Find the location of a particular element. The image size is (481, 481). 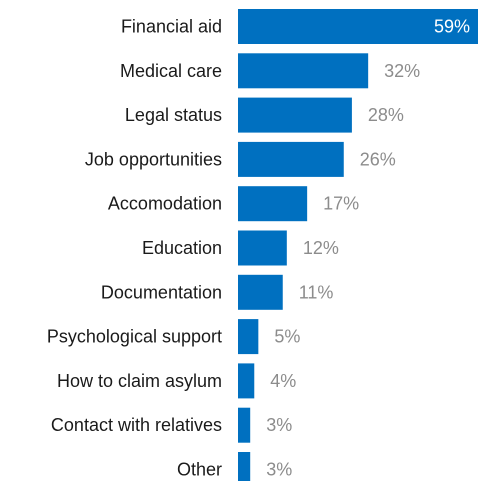

value-label: 4% is located at coordinates (283, 381).